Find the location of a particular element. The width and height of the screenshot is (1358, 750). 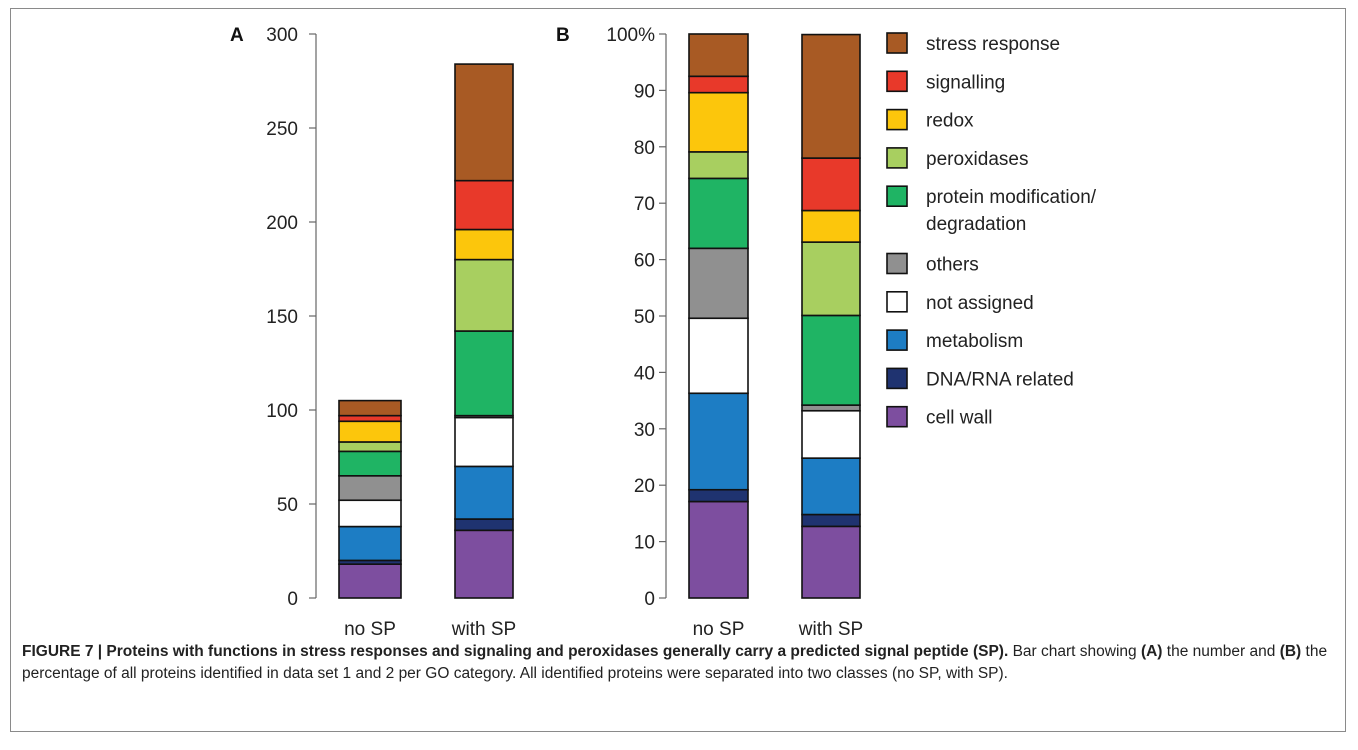

panel-b-bar-with-sp-protein-modification-degradation is located at coordinates (831, 360).